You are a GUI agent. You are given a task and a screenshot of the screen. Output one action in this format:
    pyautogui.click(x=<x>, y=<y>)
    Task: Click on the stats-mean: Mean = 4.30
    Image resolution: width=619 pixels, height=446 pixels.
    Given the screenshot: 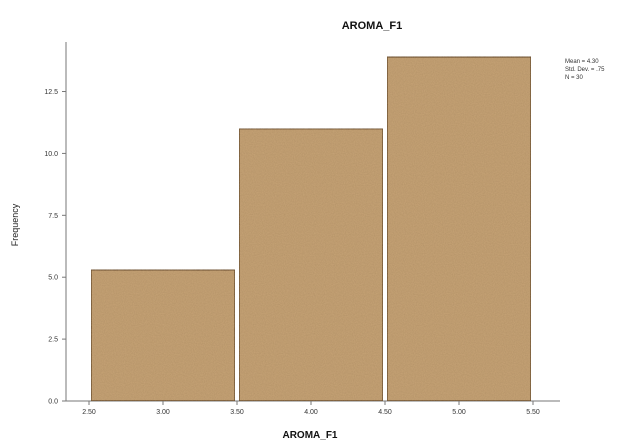 What is the action you would take?
    pyautogui.click(x=582, y=62)
    